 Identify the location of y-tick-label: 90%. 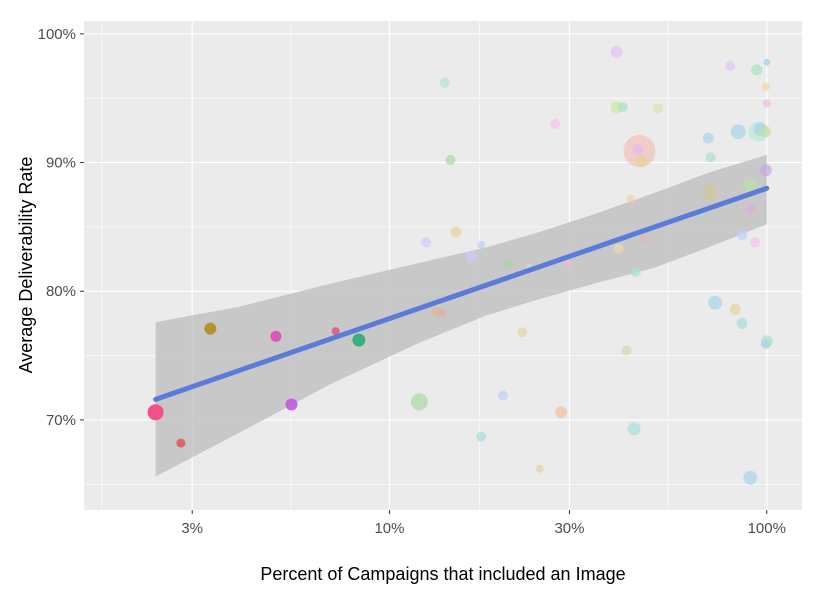
(61, 163).